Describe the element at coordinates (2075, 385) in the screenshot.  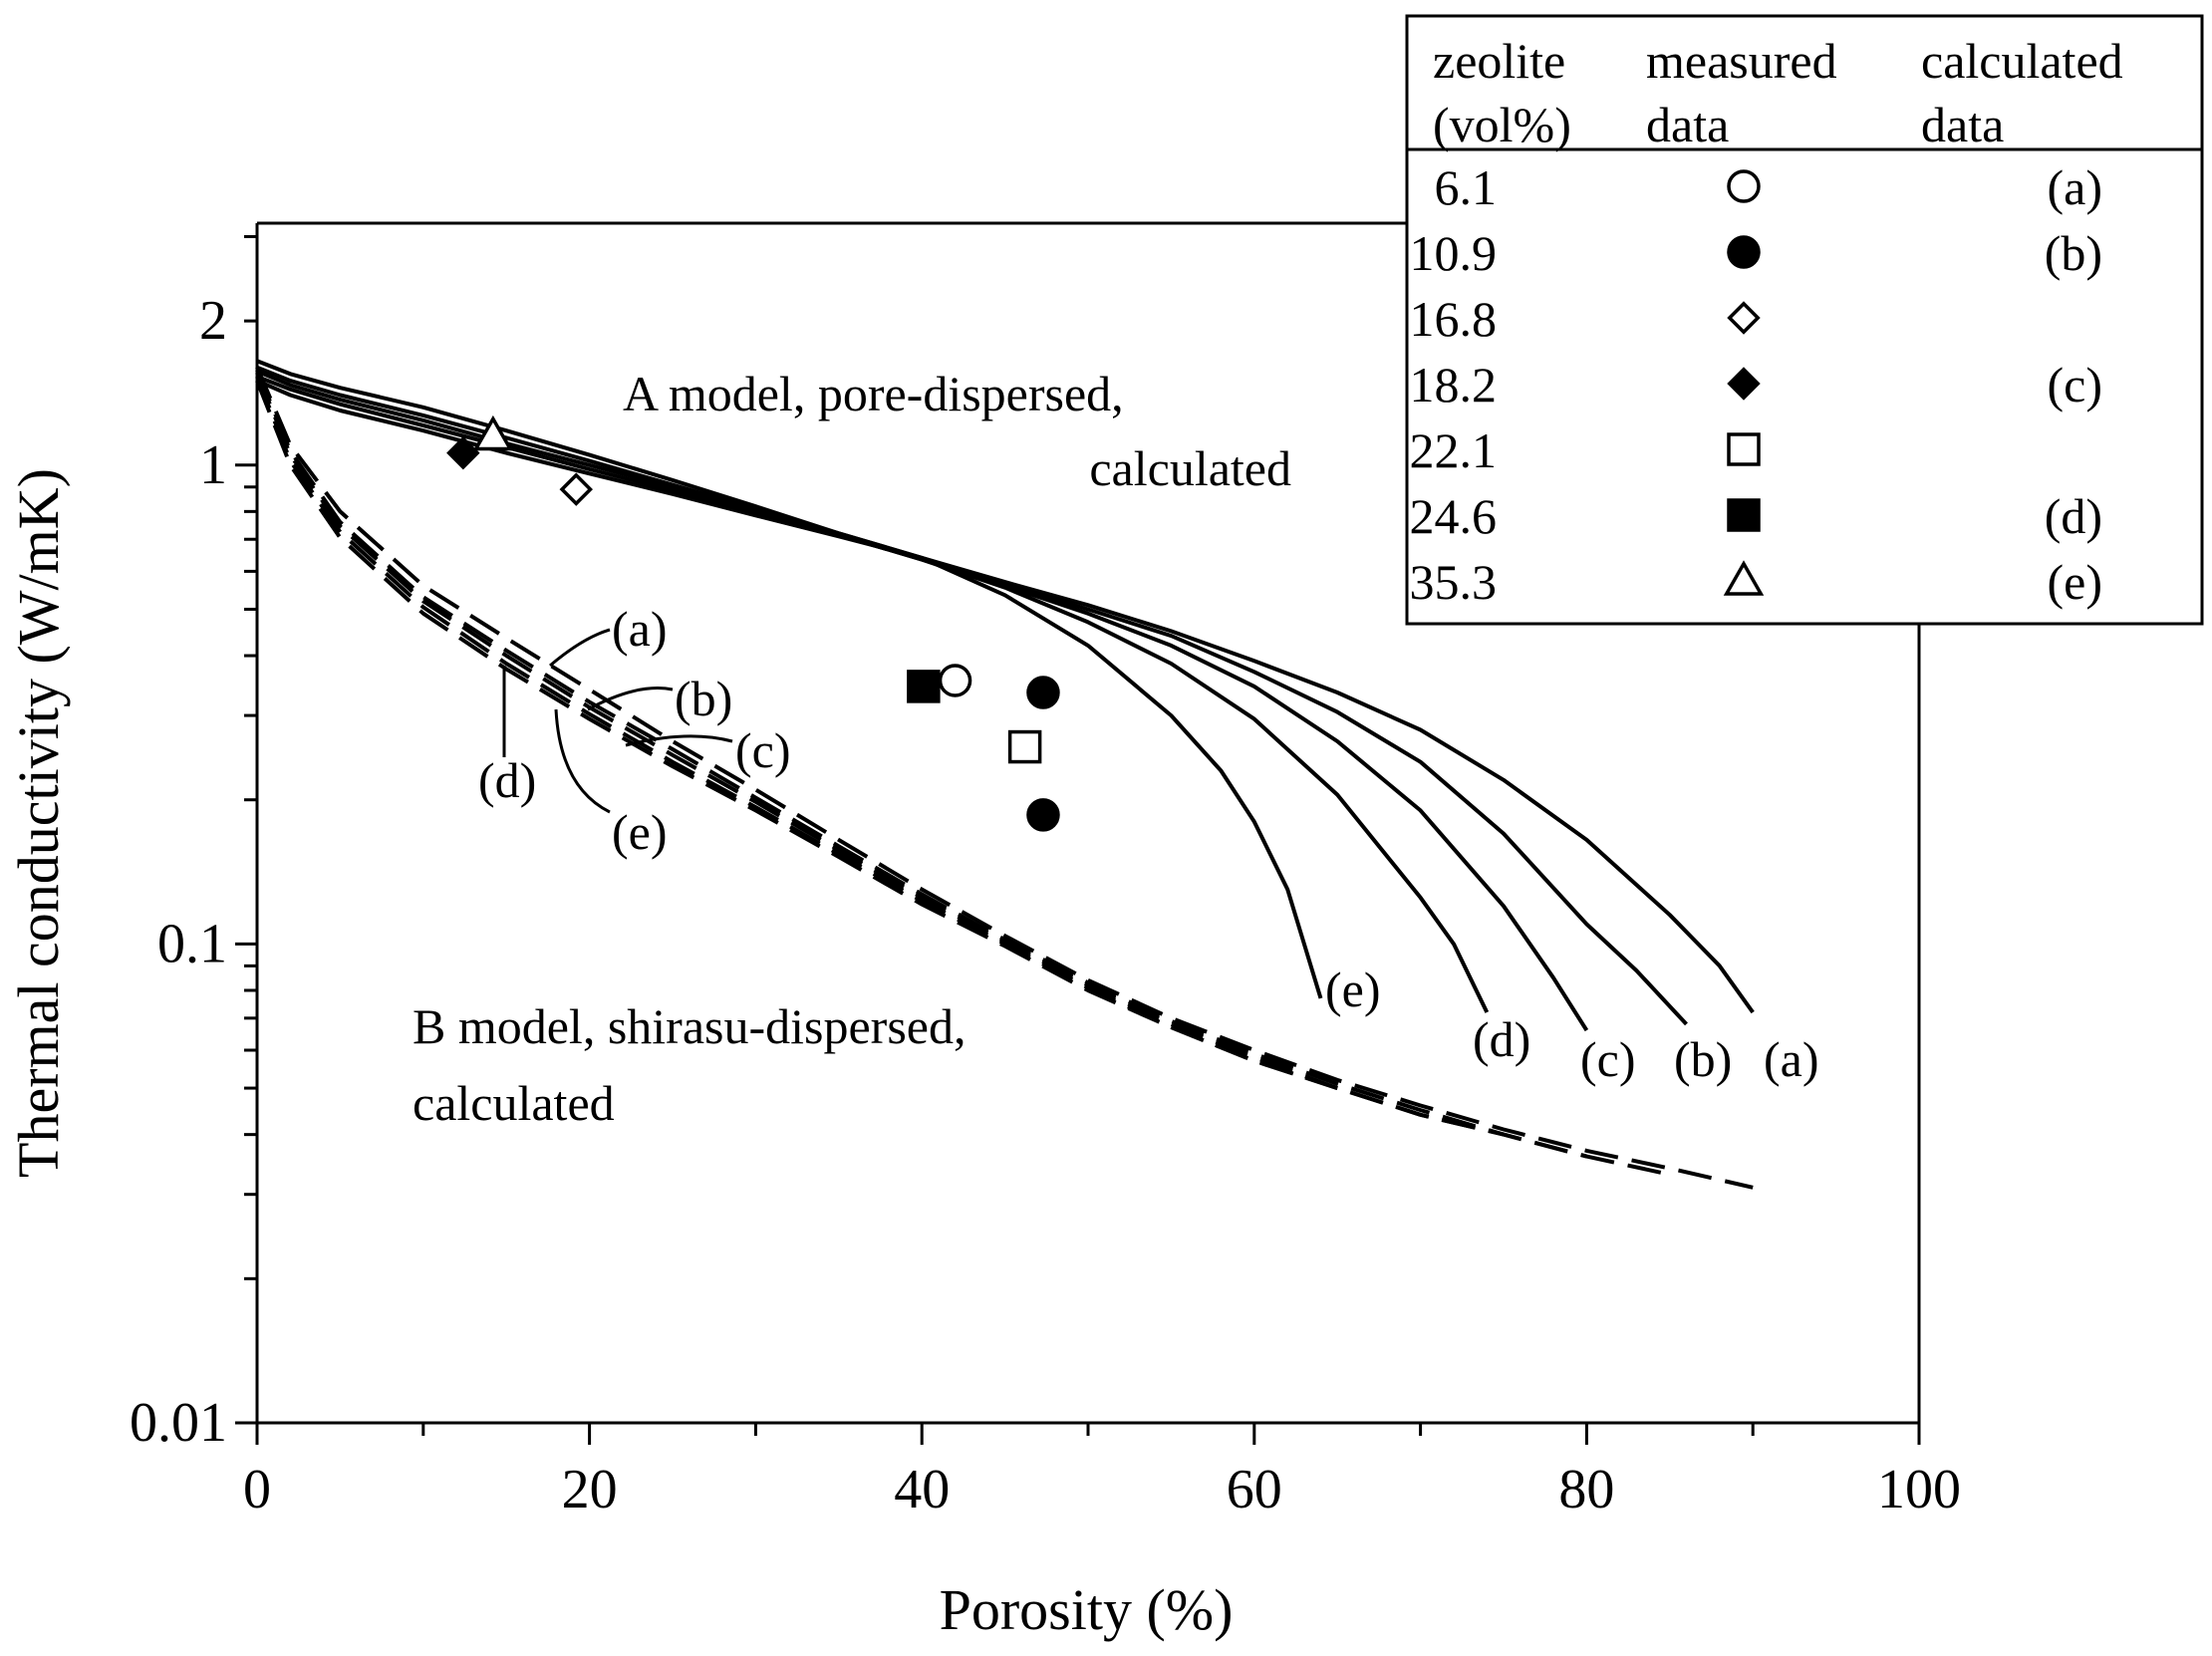
I see `legend-row-calc: (c)` at that location.